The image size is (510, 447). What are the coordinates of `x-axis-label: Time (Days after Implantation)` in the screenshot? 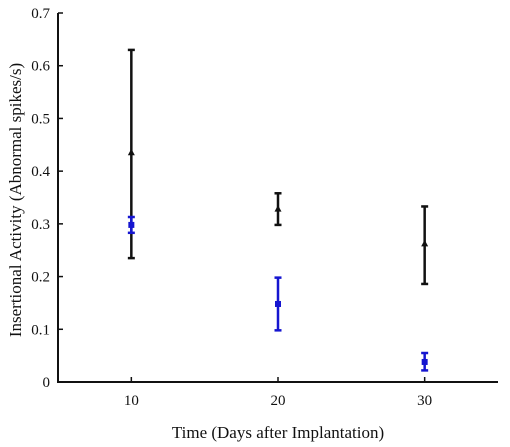 It's located at (278, 432).